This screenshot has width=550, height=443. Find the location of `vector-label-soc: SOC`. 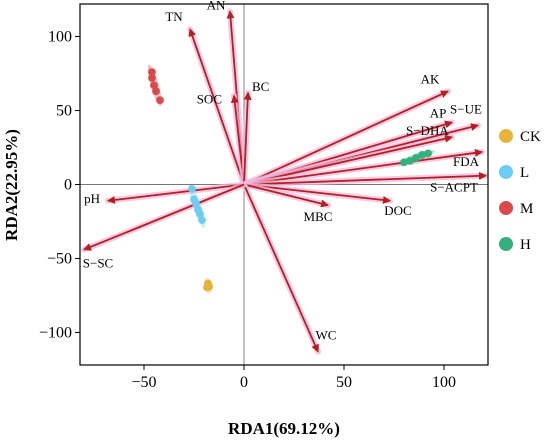

vector-label-soc: SOC is located at coordinates (209, 99).